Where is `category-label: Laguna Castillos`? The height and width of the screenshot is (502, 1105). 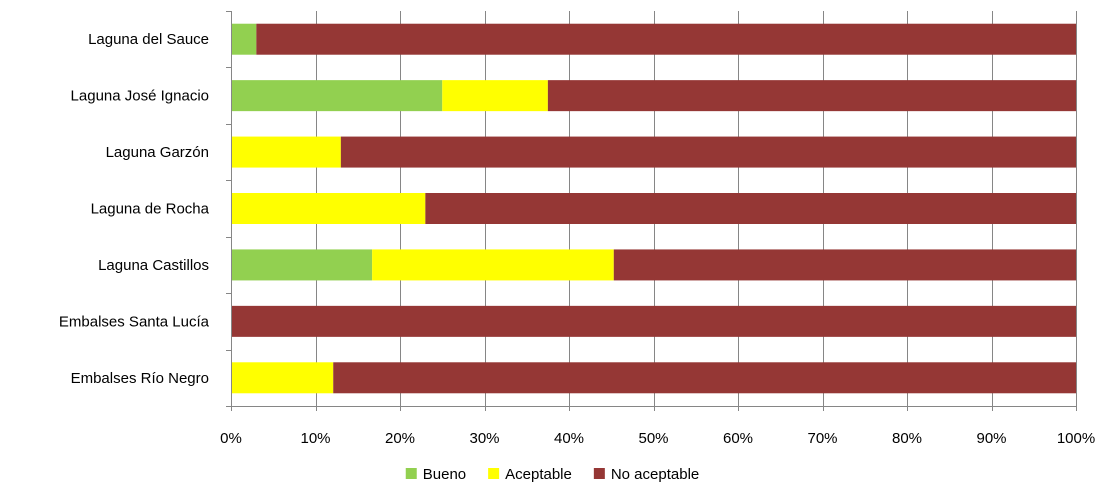 category-label: Laguna Castillos is located at coordinates (153, 265).